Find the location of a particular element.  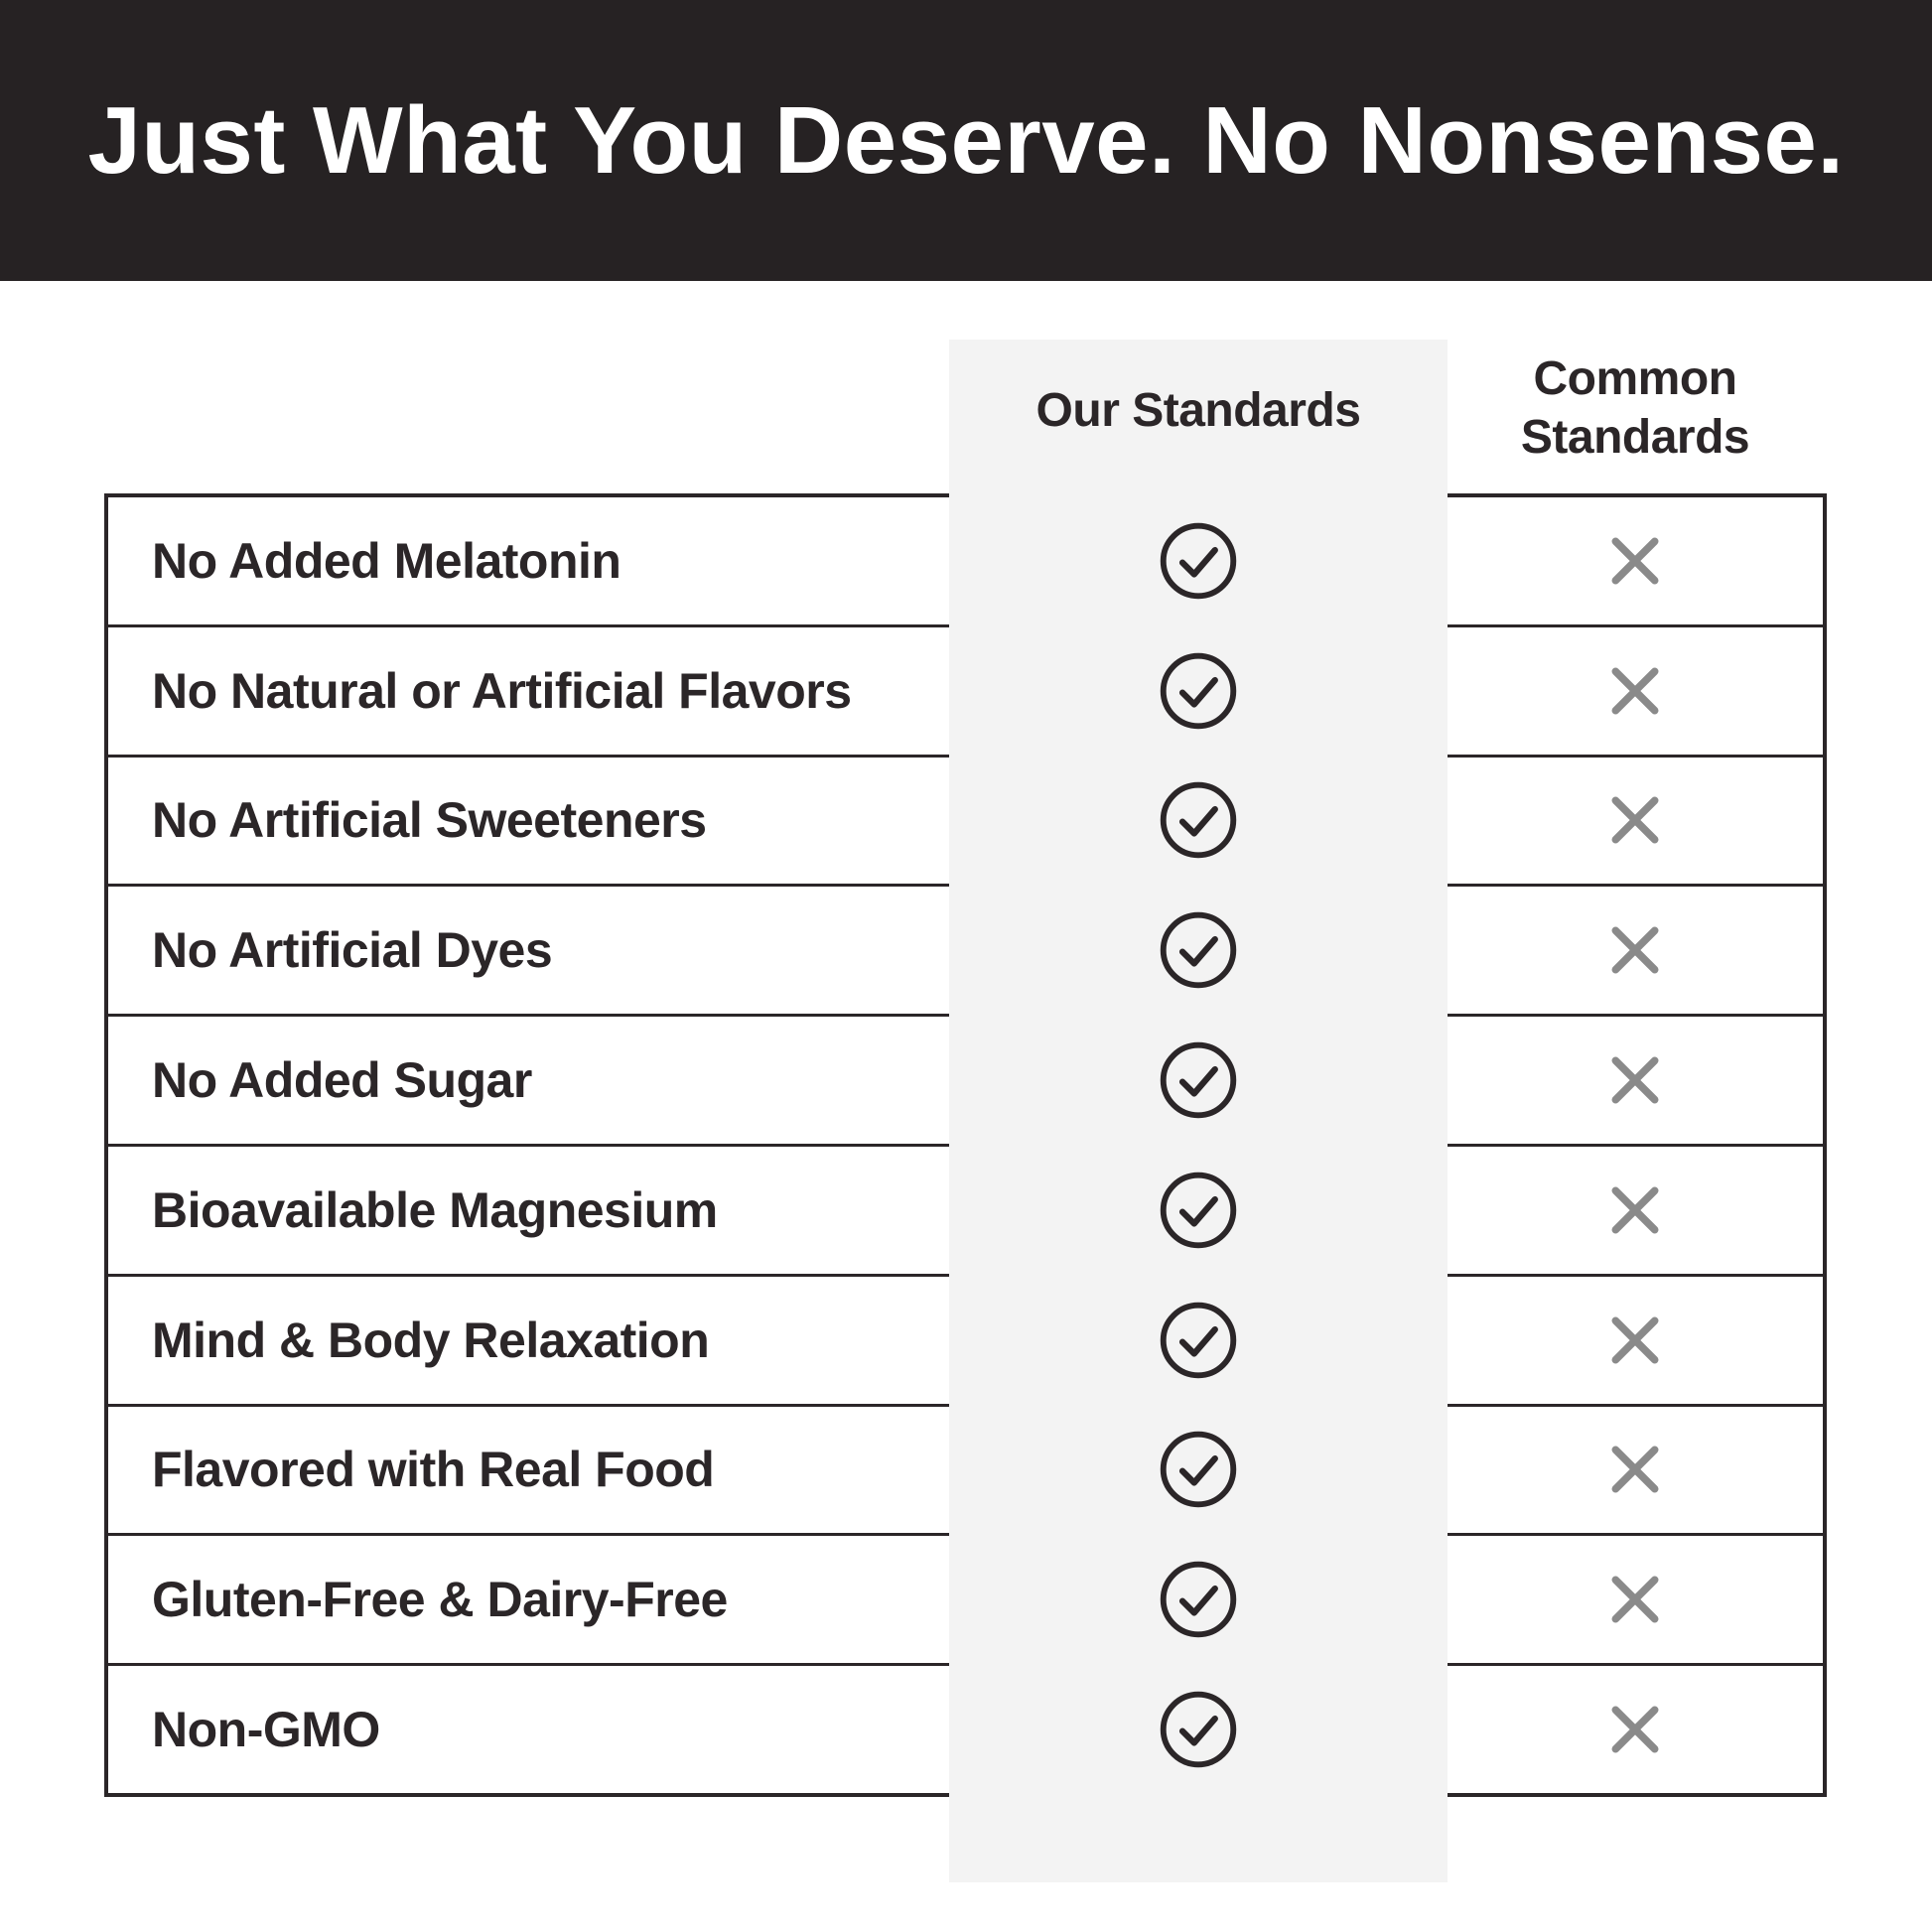

row-label: No Artificial Sweeteners is located at coordinates (430, 821).